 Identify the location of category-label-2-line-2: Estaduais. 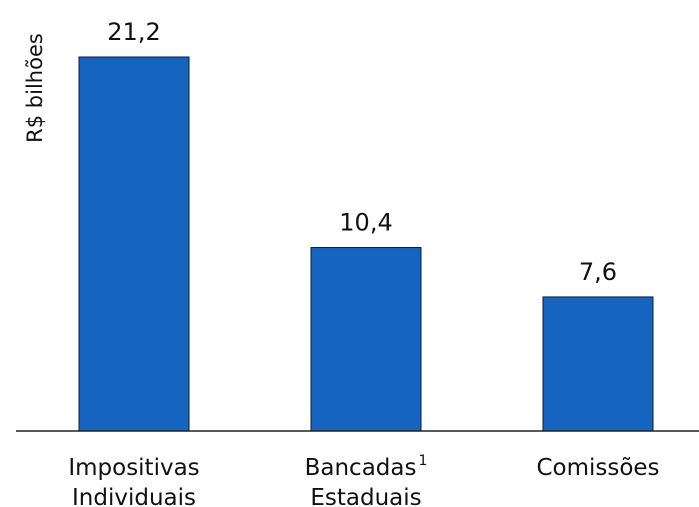
(365, 496).